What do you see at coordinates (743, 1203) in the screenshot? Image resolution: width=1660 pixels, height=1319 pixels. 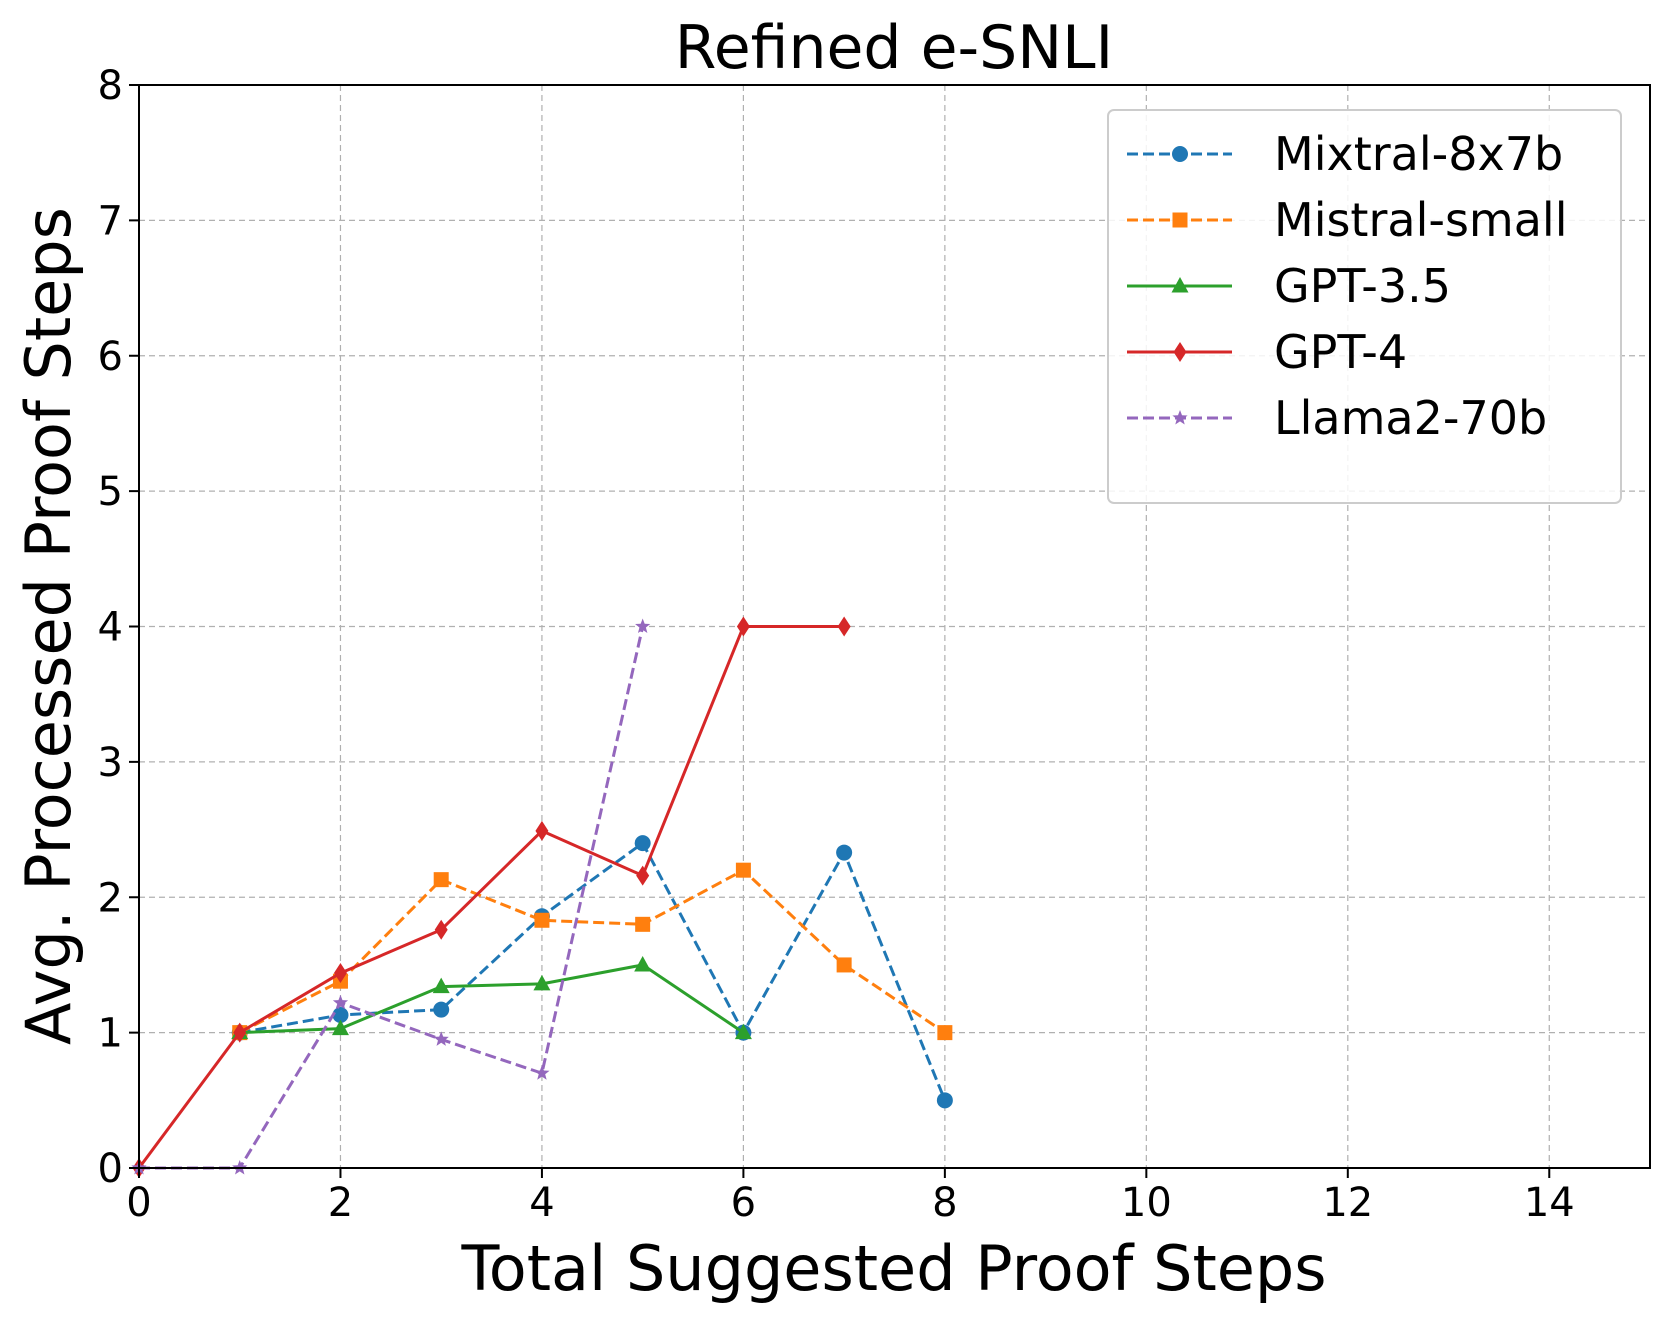 I see `x-tick-label: 6` at bounding box center [743, 1203].